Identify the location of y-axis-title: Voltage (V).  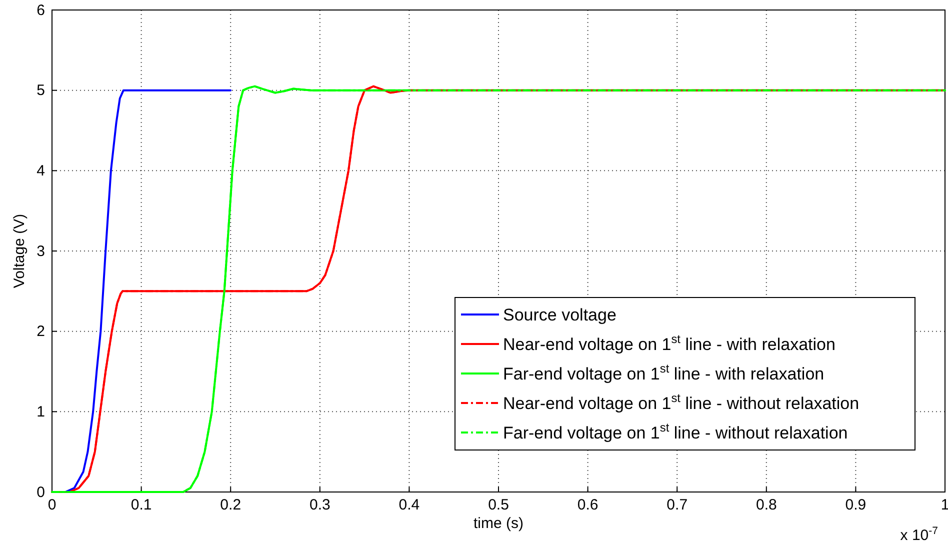
(19, 251).